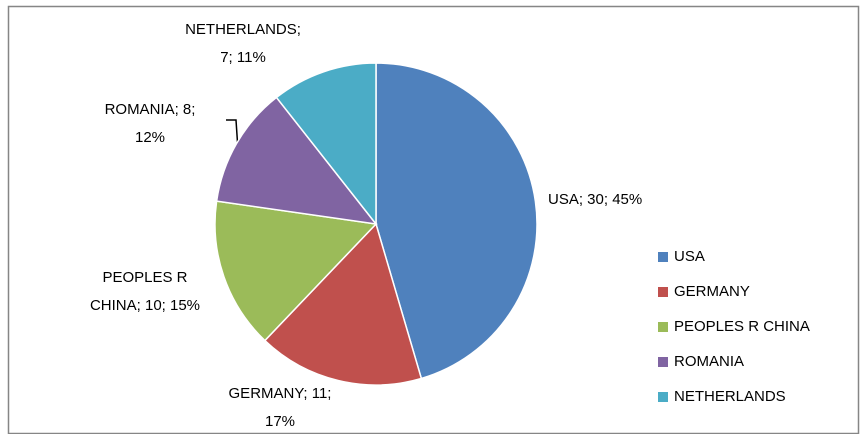  I want to click on data-label-line: 17%, so click(280, 421).